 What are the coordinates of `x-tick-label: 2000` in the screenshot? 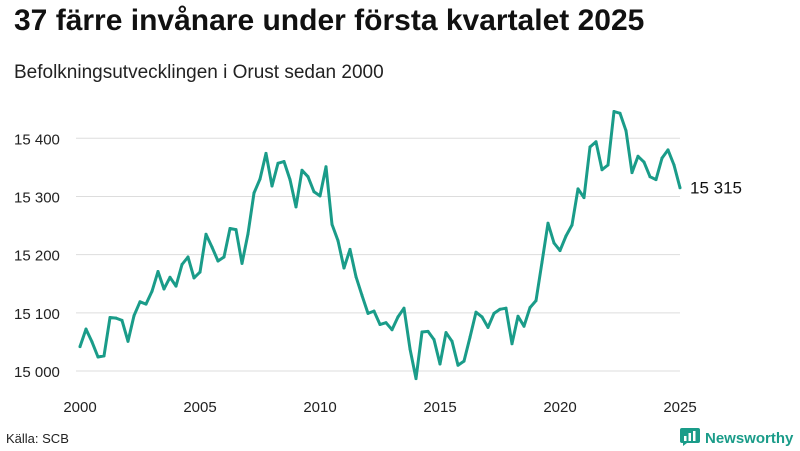 It's located at (79, 407).